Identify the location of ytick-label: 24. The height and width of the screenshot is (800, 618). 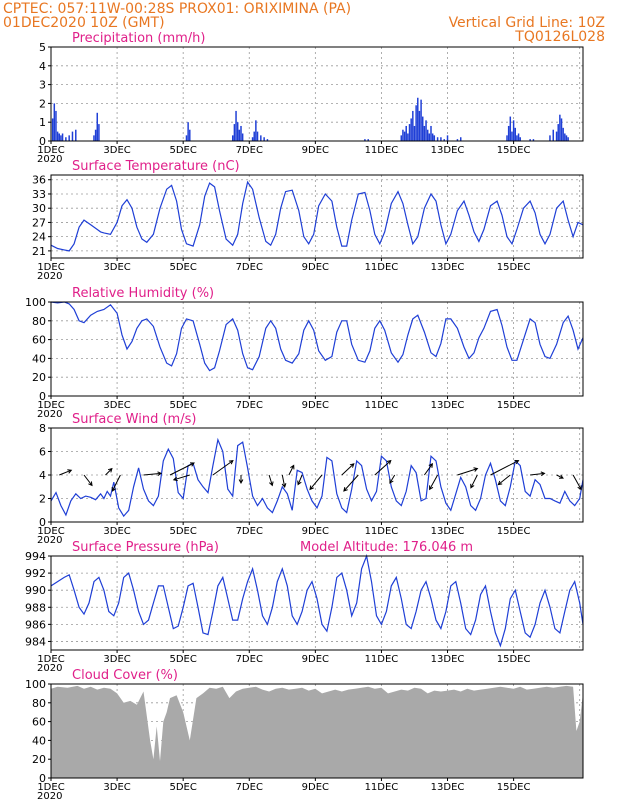
(39, 237).